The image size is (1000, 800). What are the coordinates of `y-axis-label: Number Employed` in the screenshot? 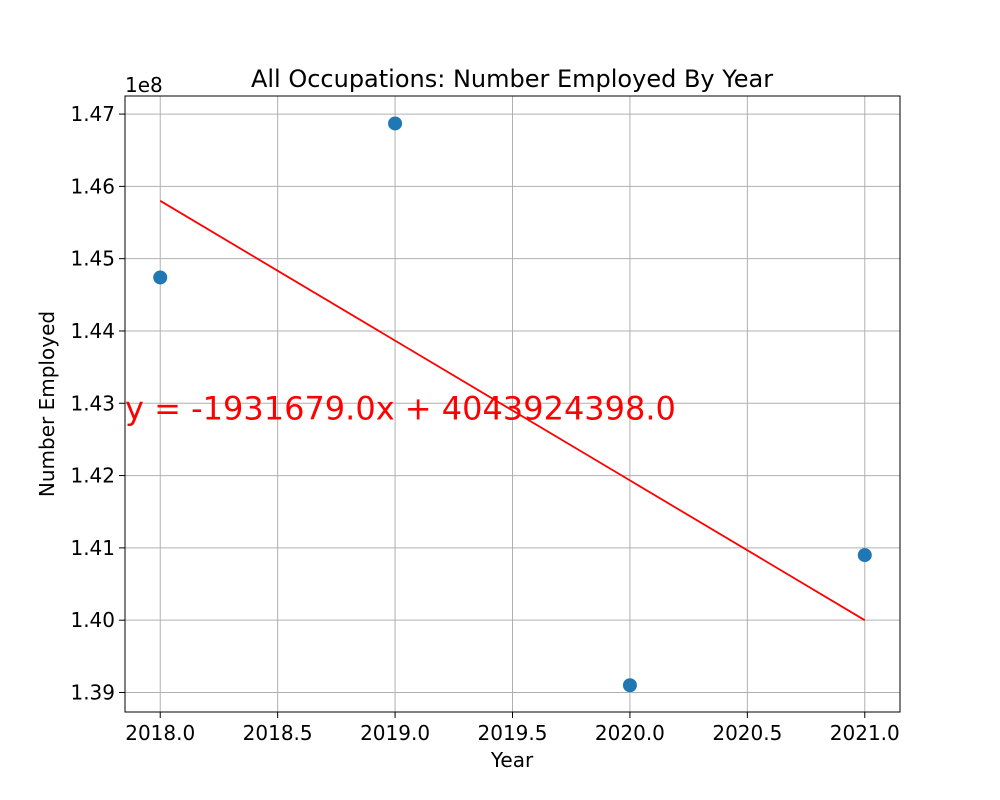 It's located at (47, 404).